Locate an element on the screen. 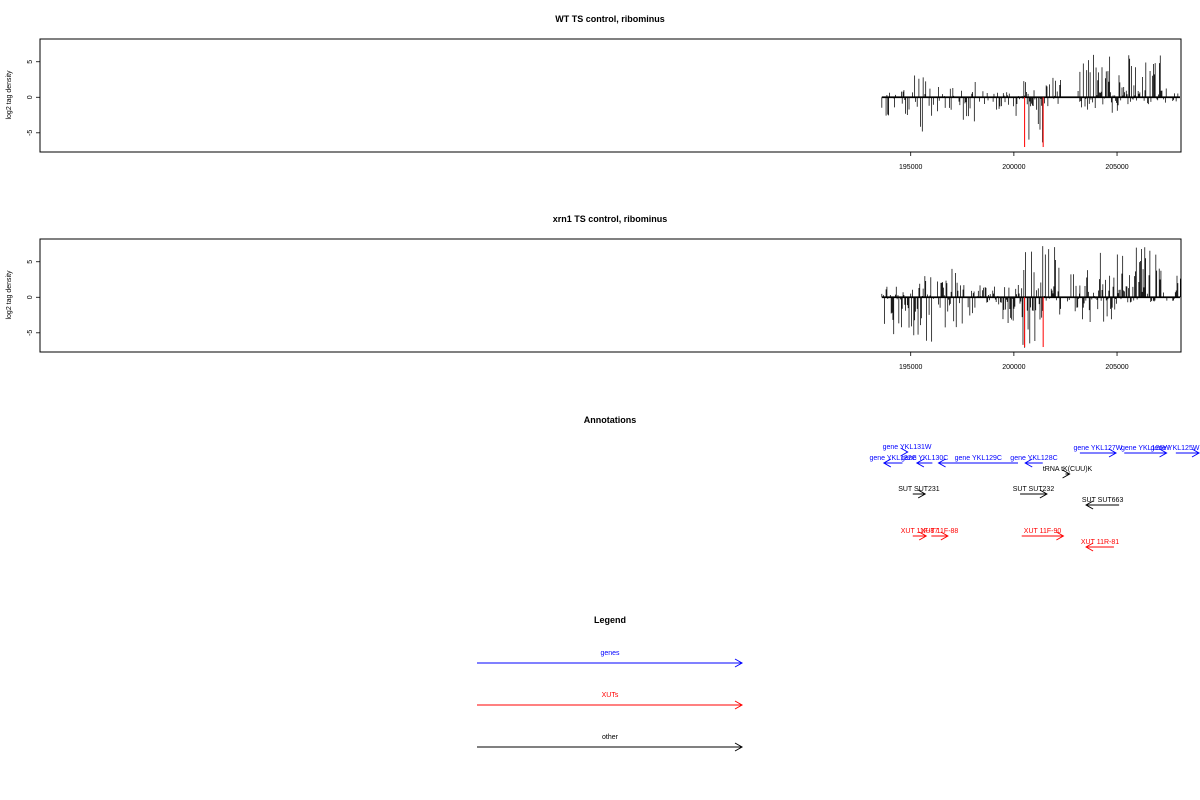  annotations-title: Annotations is located at coordinates (610, 420).